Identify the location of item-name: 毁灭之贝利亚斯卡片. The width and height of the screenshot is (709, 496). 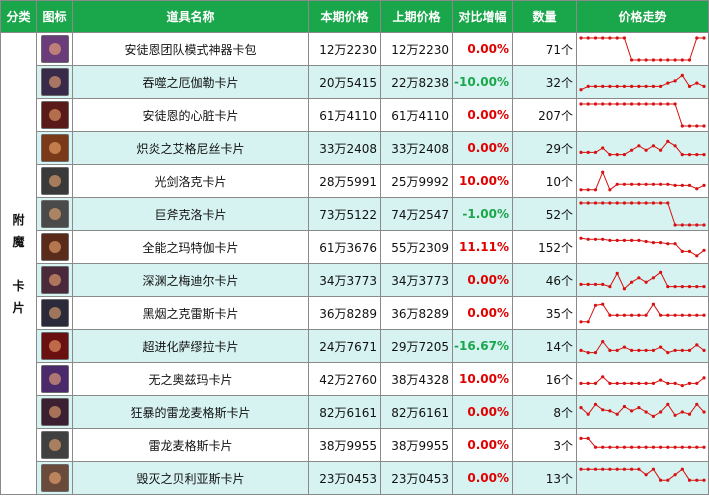
(190, 478).